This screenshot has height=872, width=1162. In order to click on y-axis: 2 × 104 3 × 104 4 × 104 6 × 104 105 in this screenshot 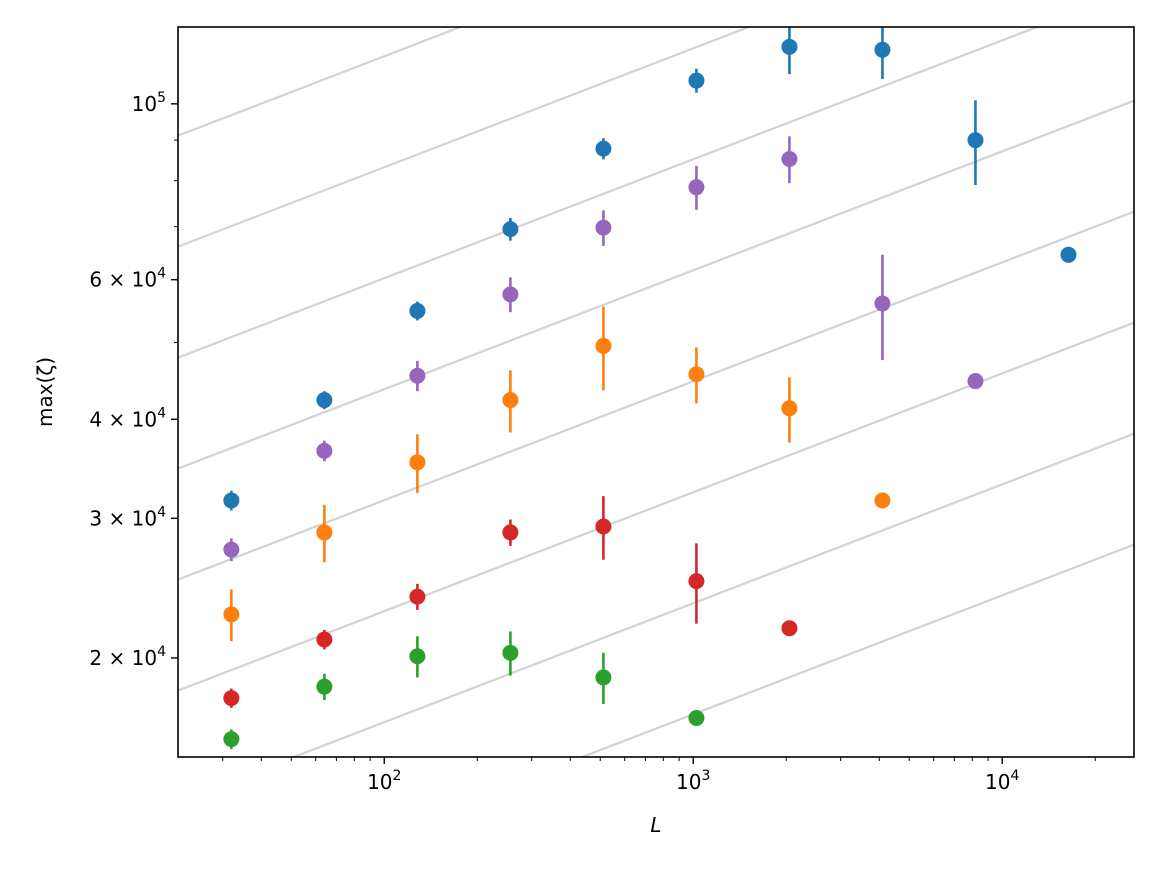, I will do `click(133, 380)`.